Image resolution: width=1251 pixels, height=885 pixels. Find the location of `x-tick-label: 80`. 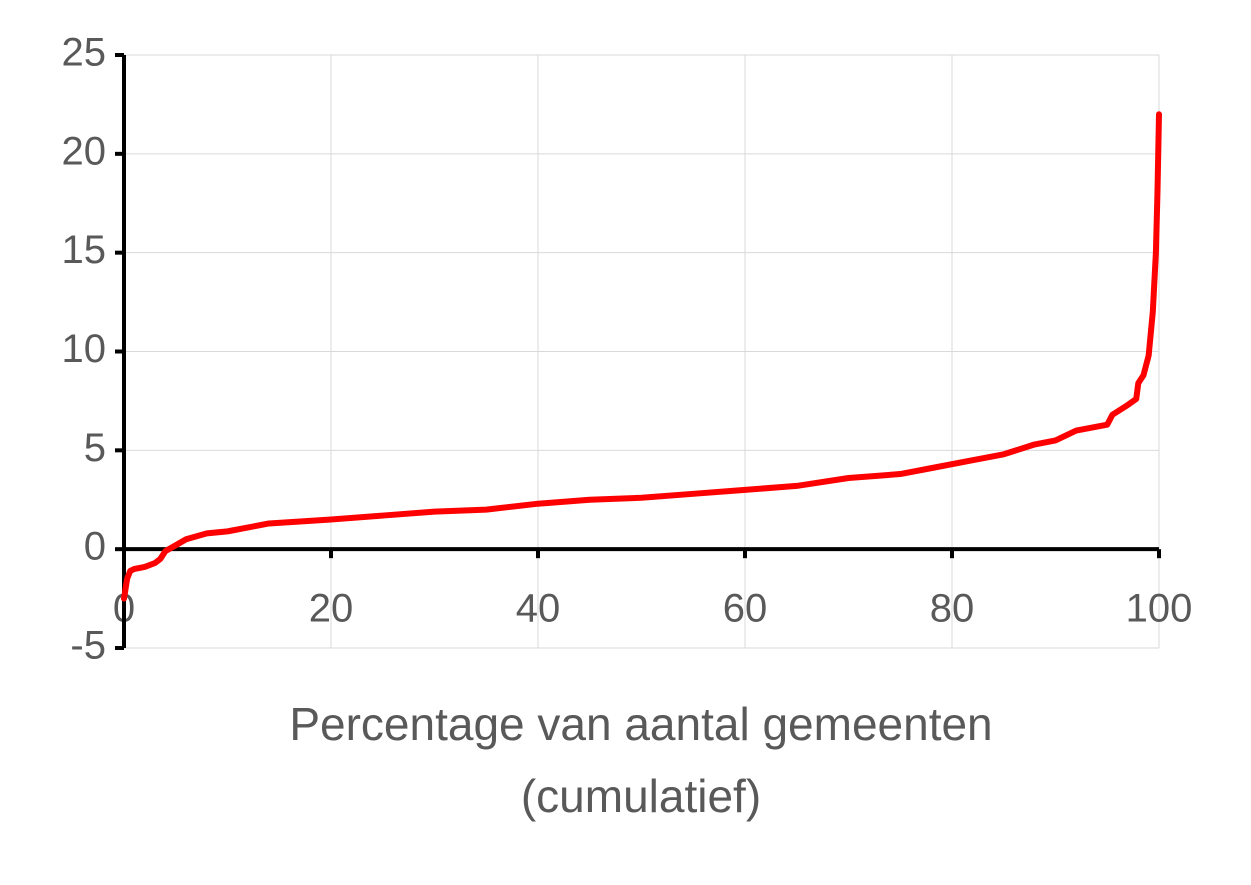

x-tick-label: 80 is located at coordinates (952, 609).